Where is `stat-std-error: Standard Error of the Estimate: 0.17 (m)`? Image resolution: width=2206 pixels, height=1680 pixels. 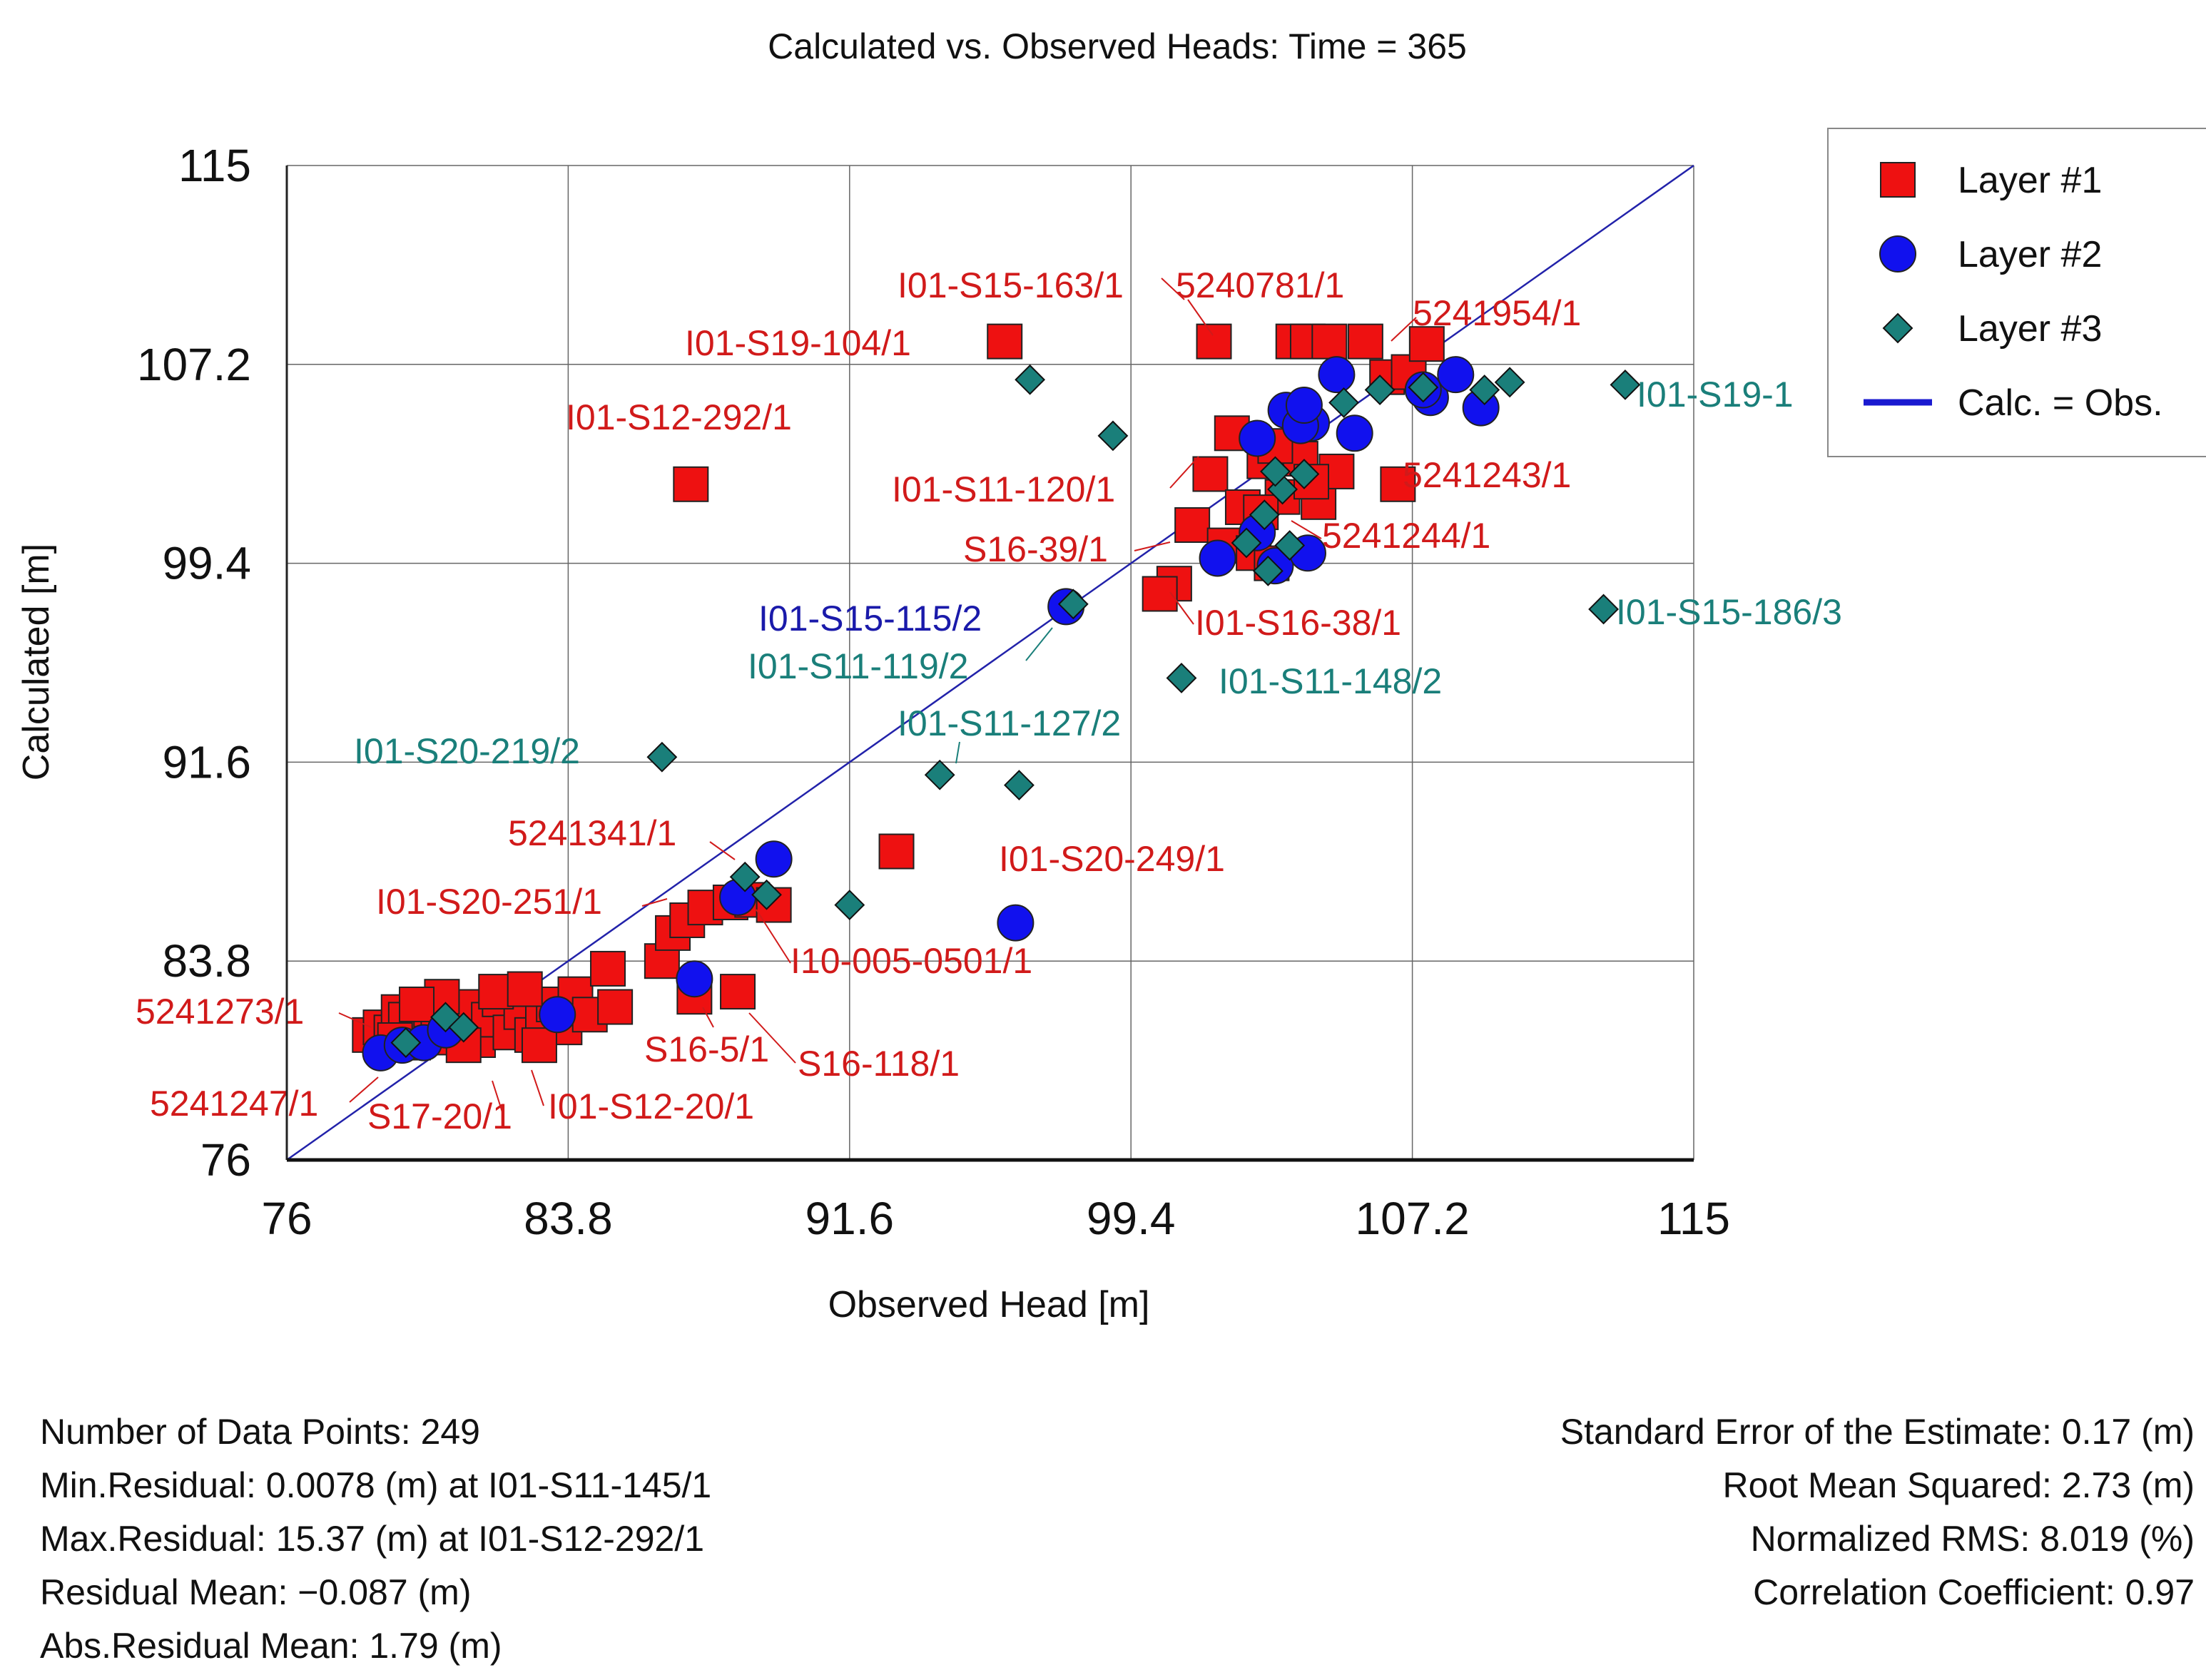
stat-std-error: Standard Error of the Estimate: 0.17 (m) is located at coordinates (1877, 1432).